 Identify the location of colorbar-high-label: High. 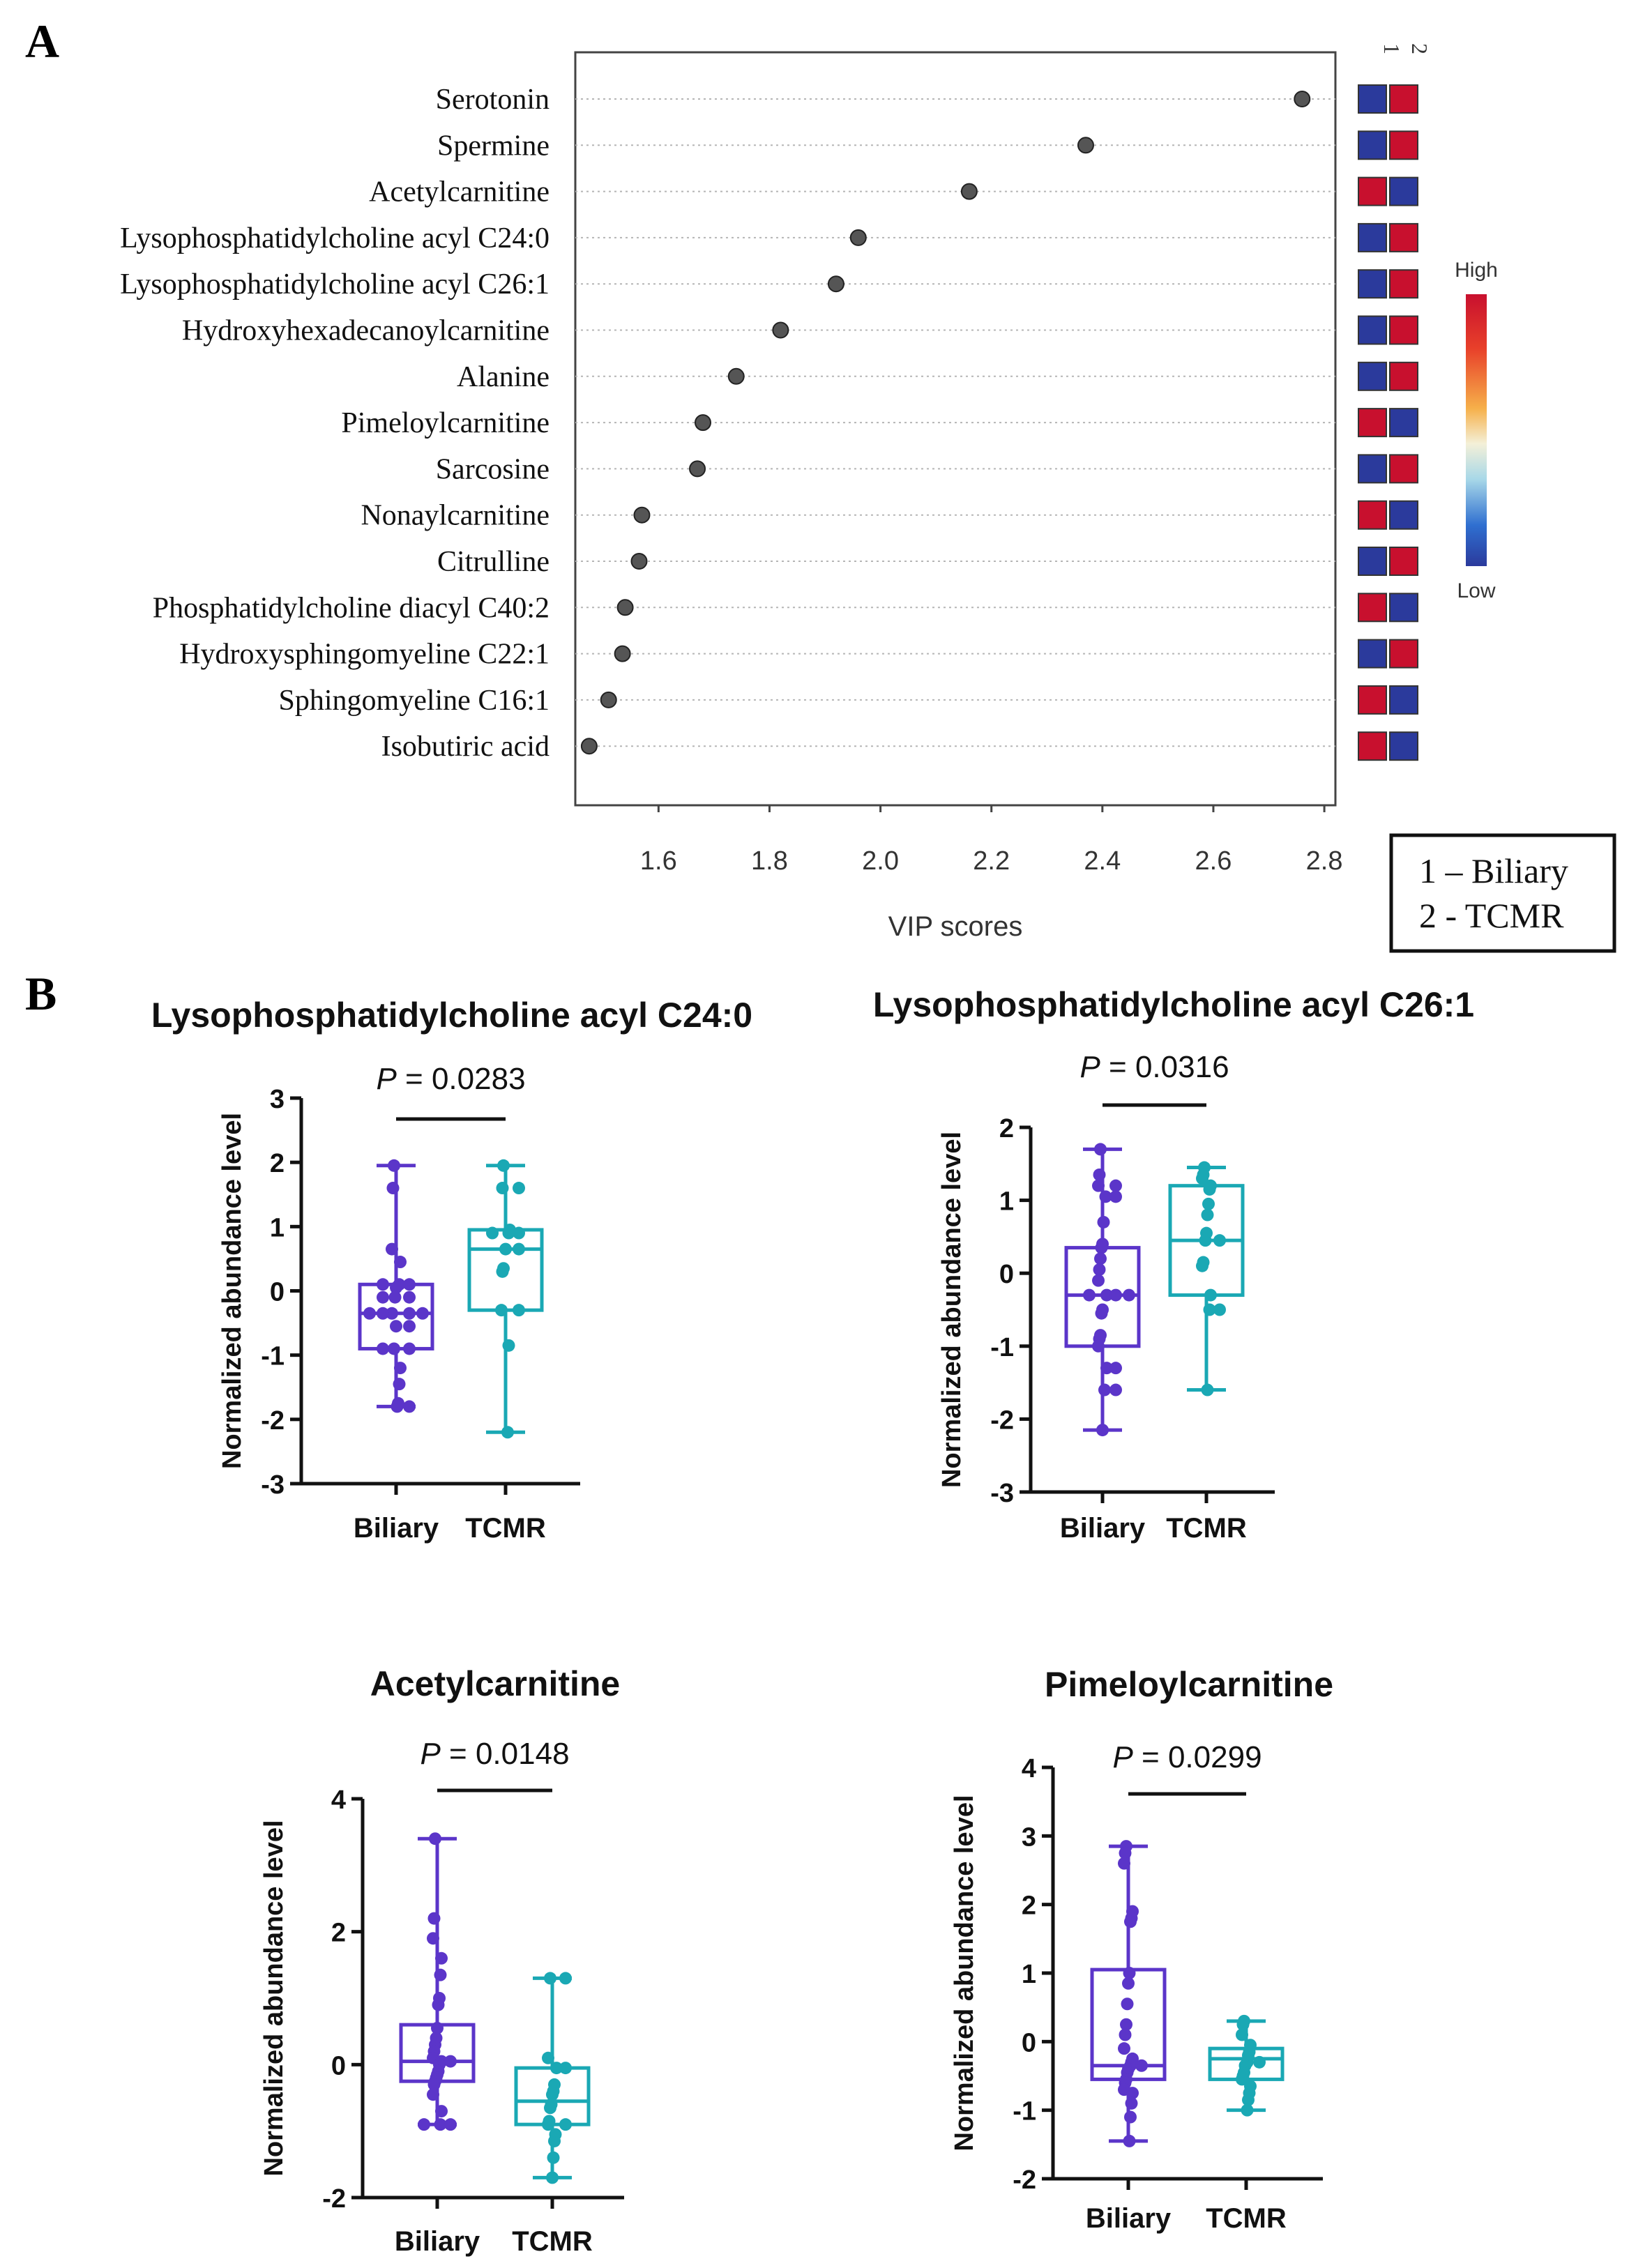
(1476, 270).